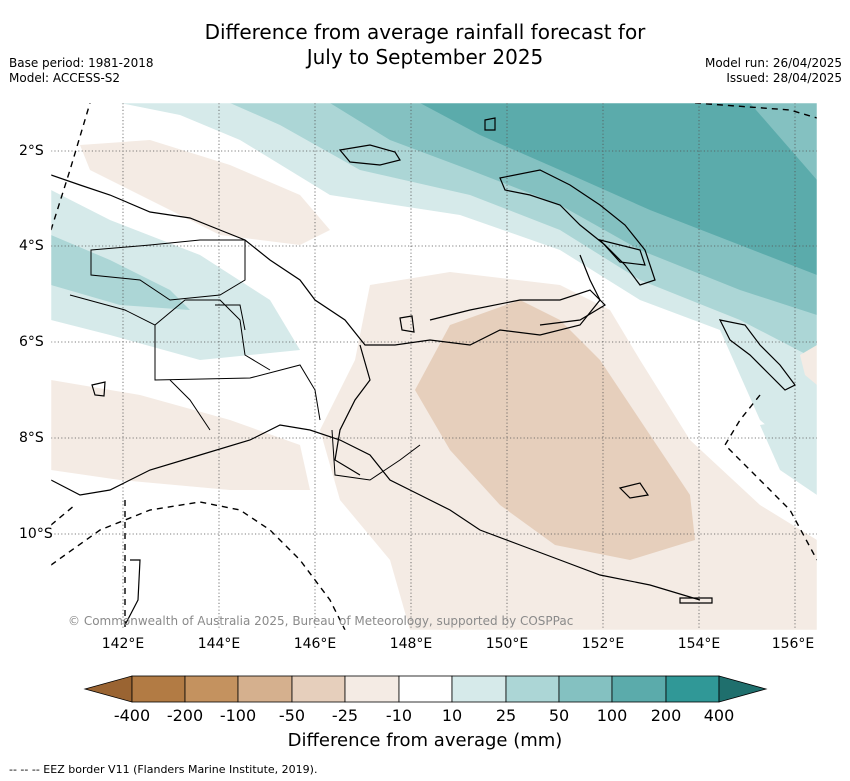  What do you see at coordinates (219, 644) in the screenshot?
I see `lon-tick-144e: 144°E` at bounding box center [219, 644].